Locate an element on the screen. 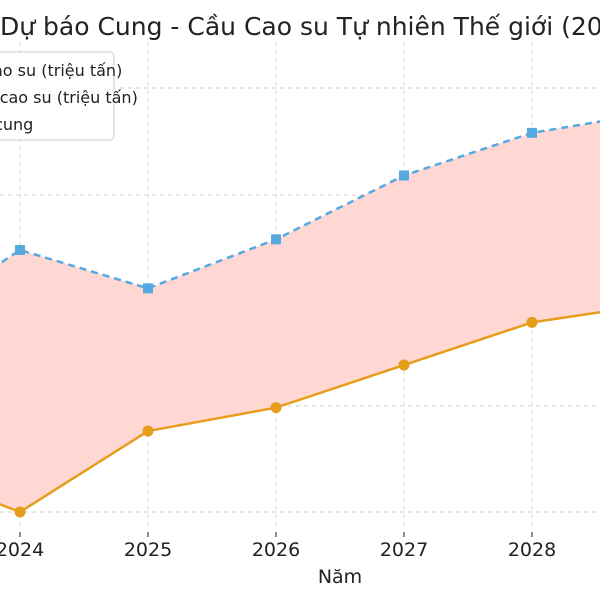  legend-box is located at coordinates (57, 96).